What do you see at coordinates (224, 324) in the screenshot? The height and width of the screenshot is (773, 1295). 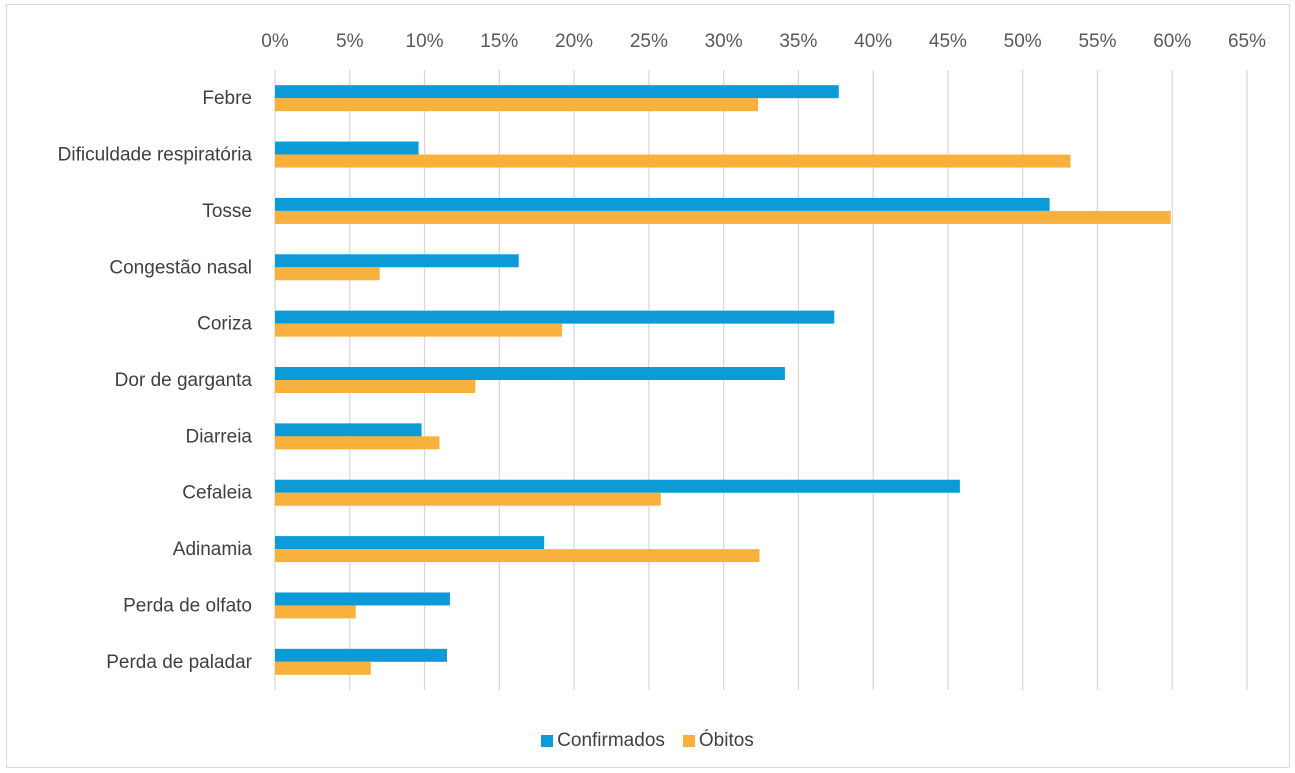 I see `category-label: Coriza` at bounding box center [224, 324].